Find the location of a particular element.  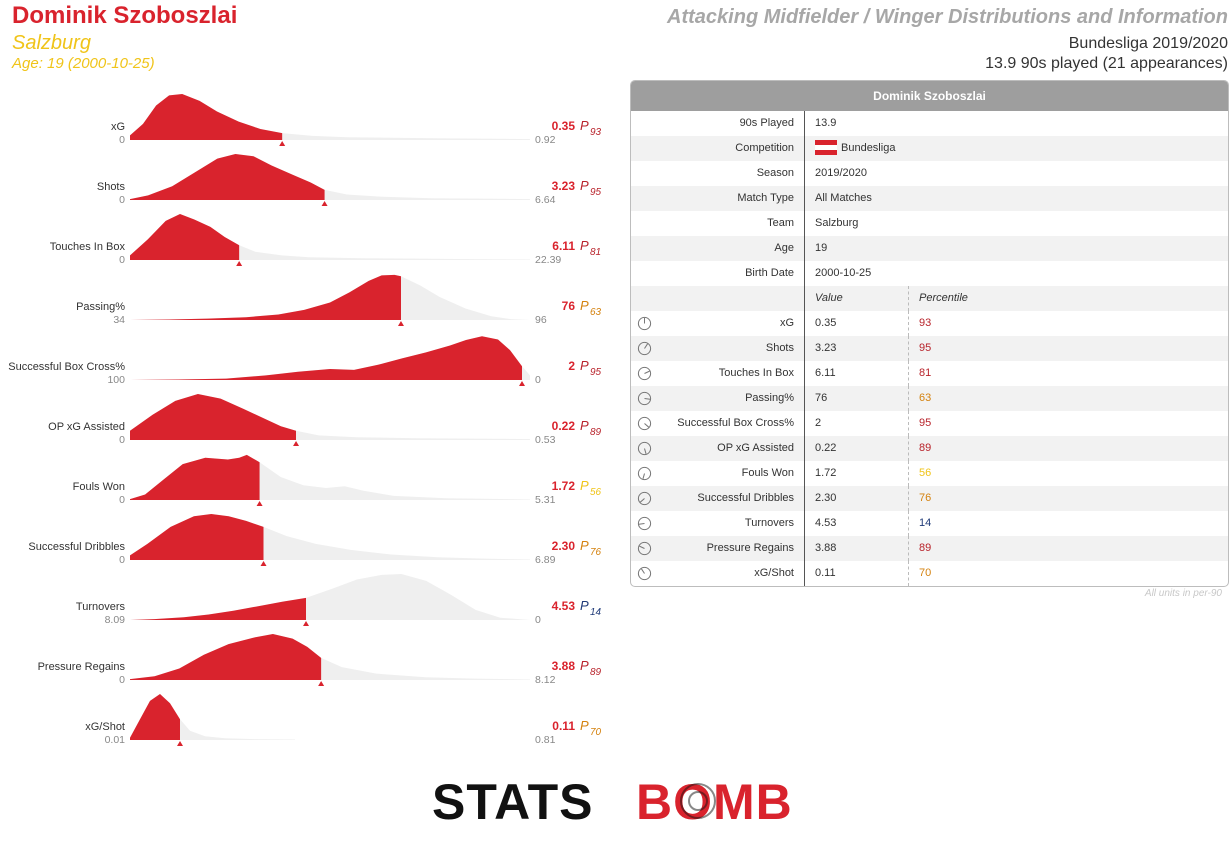

info-row: Age 19 is located at coordinates (929, 248).